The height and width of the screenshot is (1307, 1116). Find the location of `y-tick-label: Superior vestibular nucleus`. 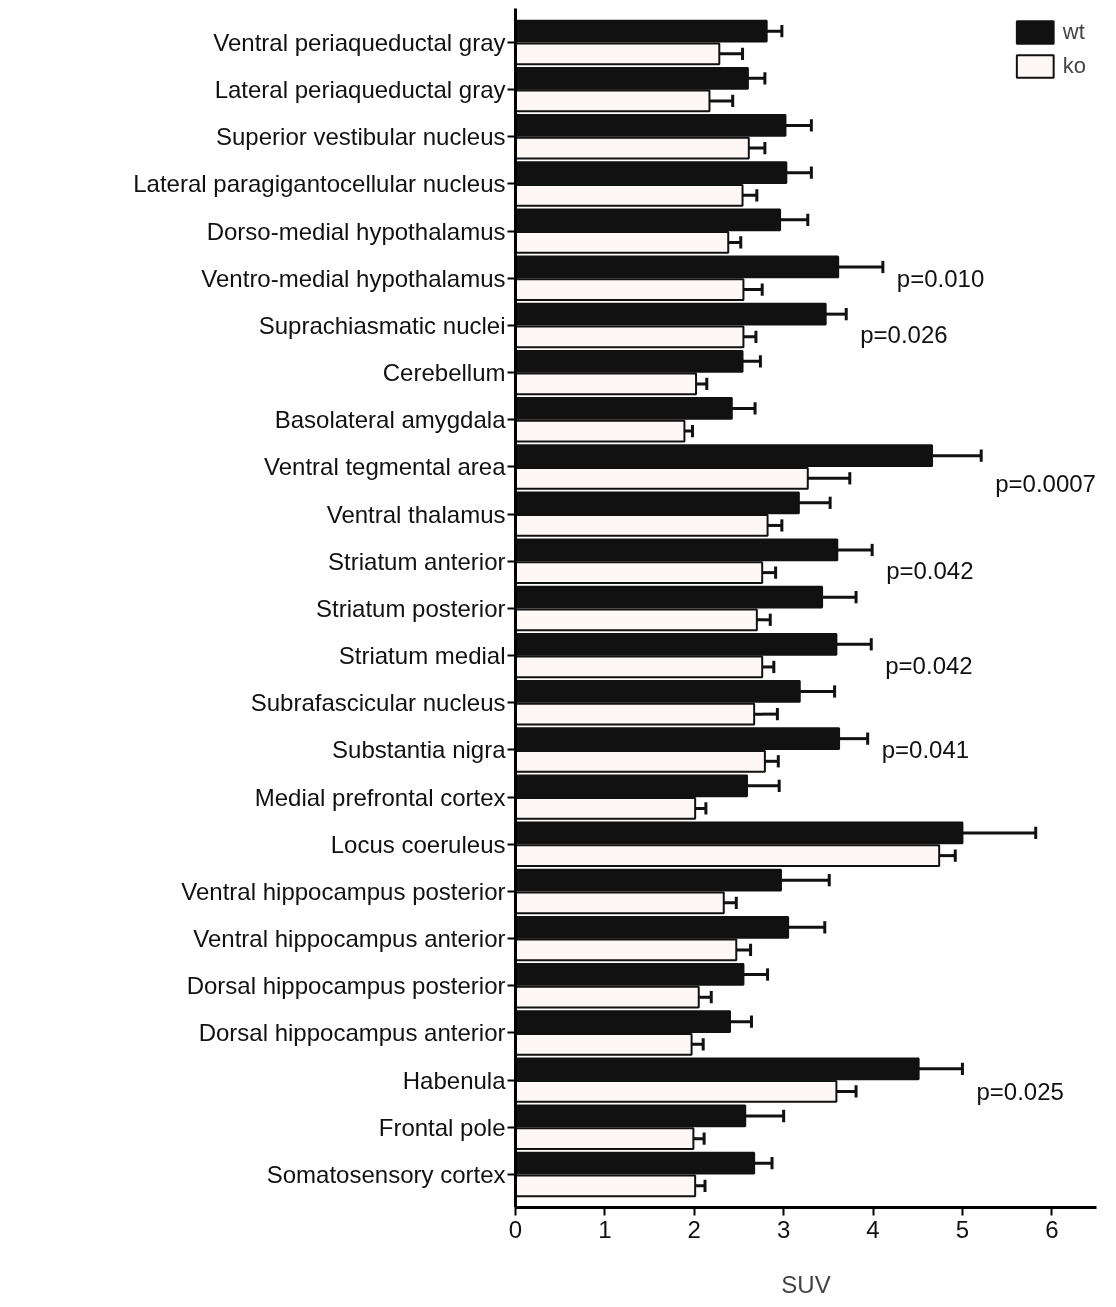

y-tick-label: Superior vestibular nucleus is located at coordinates (361, 137).